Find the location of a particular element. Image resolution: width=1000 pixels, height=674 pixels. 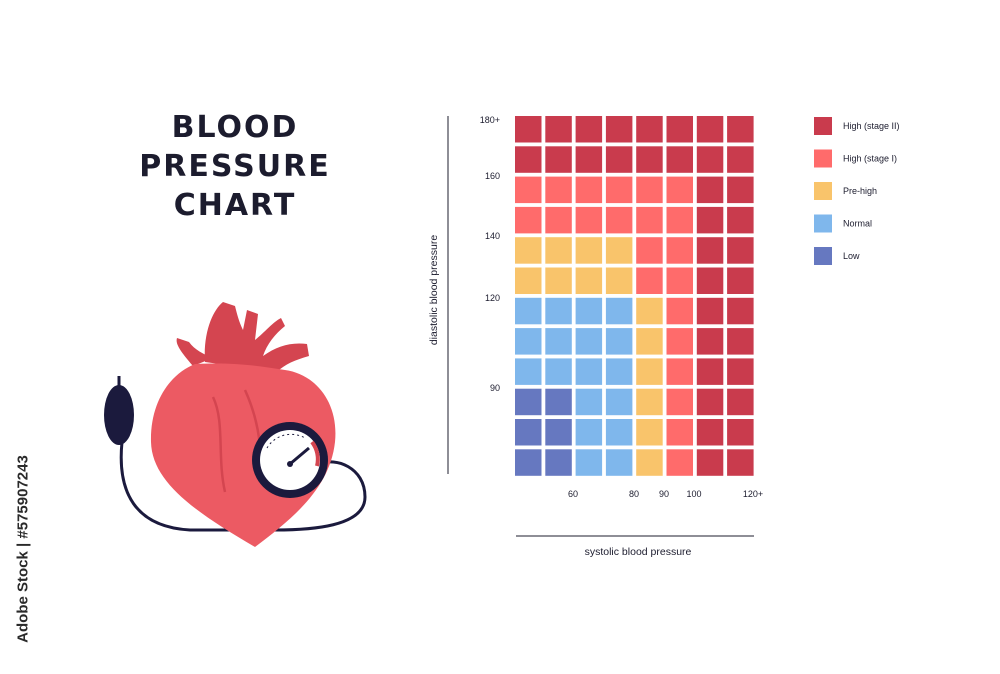

y-tick-label: 180+ is located at coordinates (490, 120).